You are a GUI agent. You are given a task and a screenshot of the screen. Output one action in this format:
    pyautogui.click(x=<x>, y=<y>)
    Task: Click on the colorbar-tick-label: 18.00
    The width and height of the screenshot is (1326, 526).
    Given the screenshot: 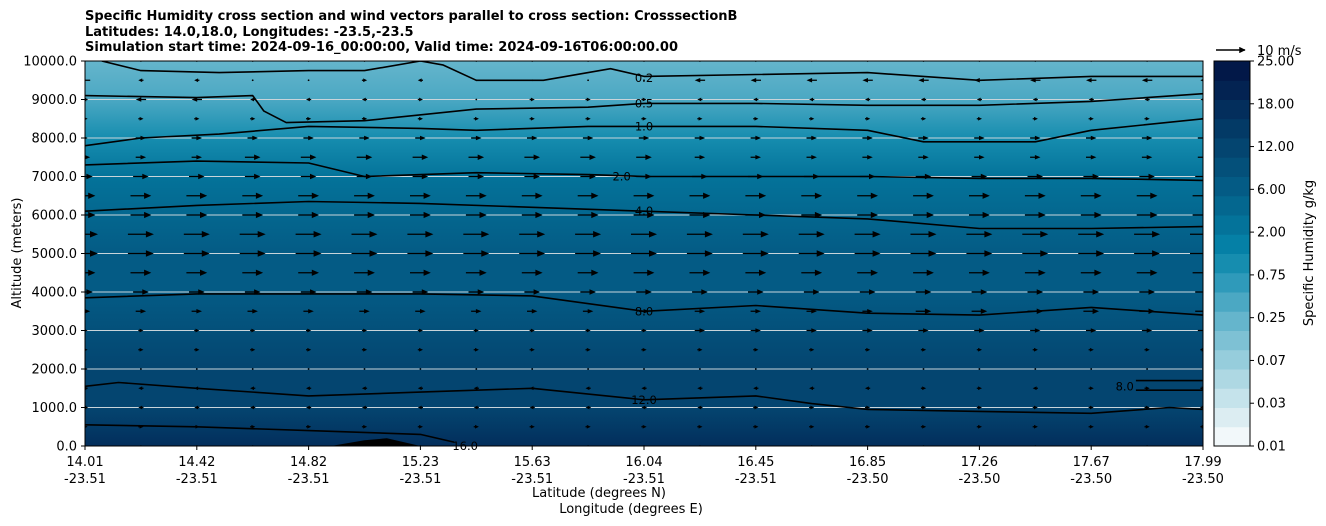 What is the action you would take?
    pyautogui.click(x=1275, y=104)
    